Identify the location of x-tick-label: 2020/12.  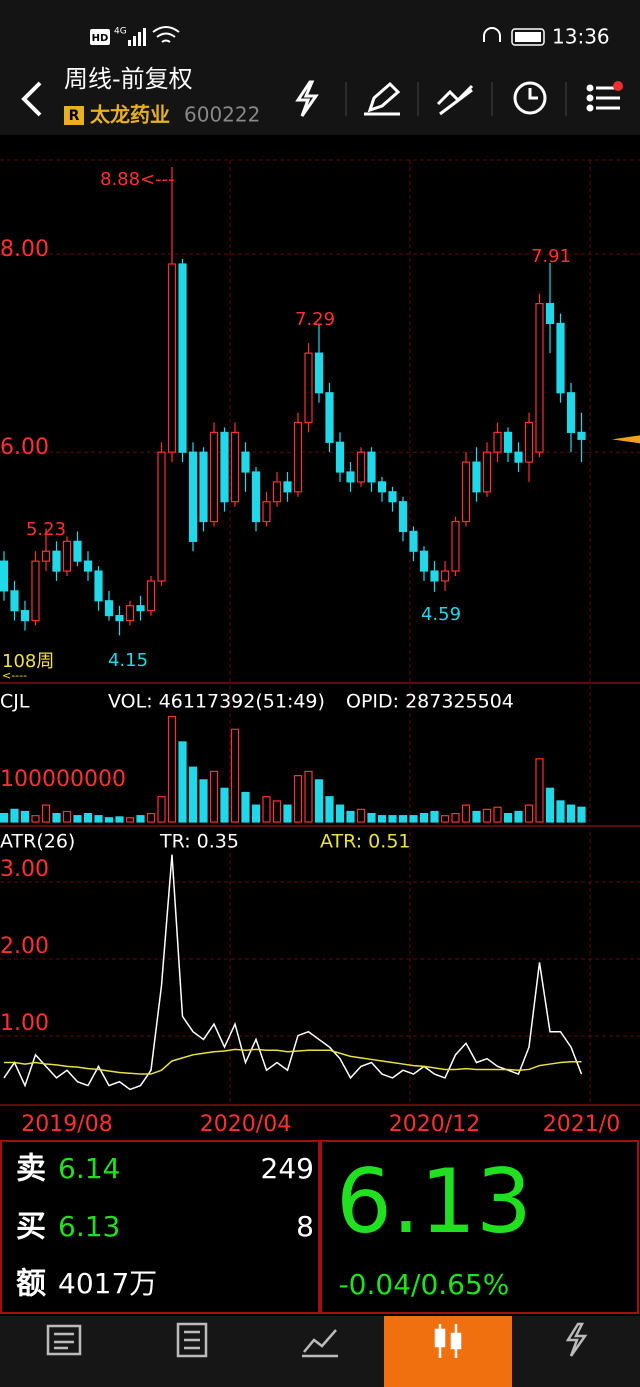
(434, 1124).